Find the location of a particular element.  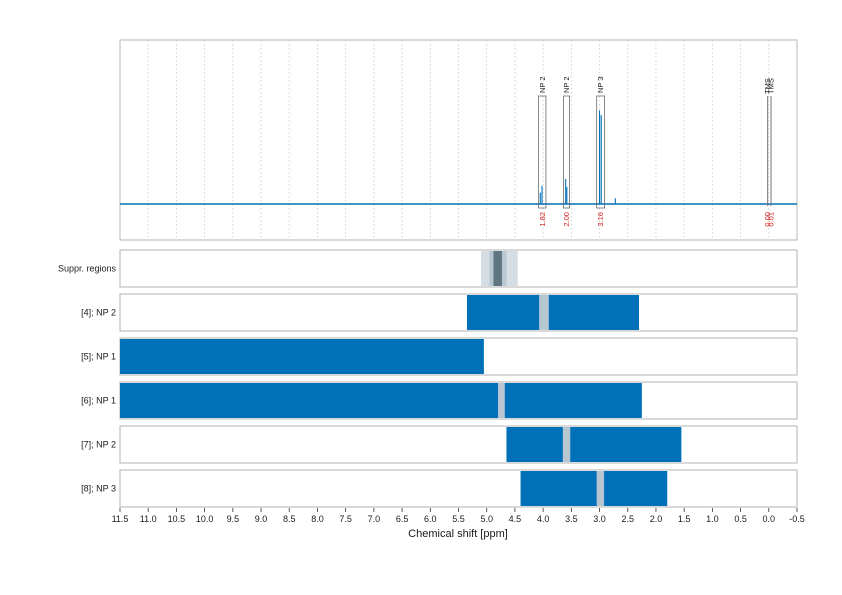

x-axis-label: Chemical shift [ppm] is located at coordinates (458, 534).